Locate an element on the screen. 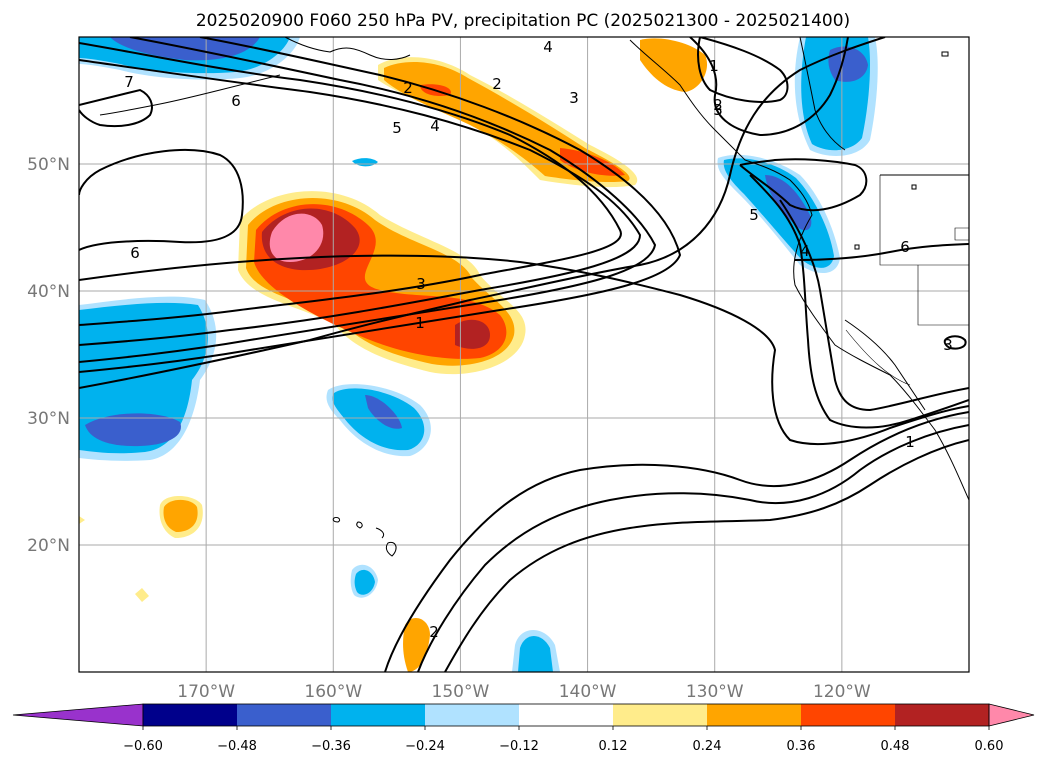 This screenshot has height=765, width=1047. x-tick-label: 160°W is located at coordinates (333, 692).